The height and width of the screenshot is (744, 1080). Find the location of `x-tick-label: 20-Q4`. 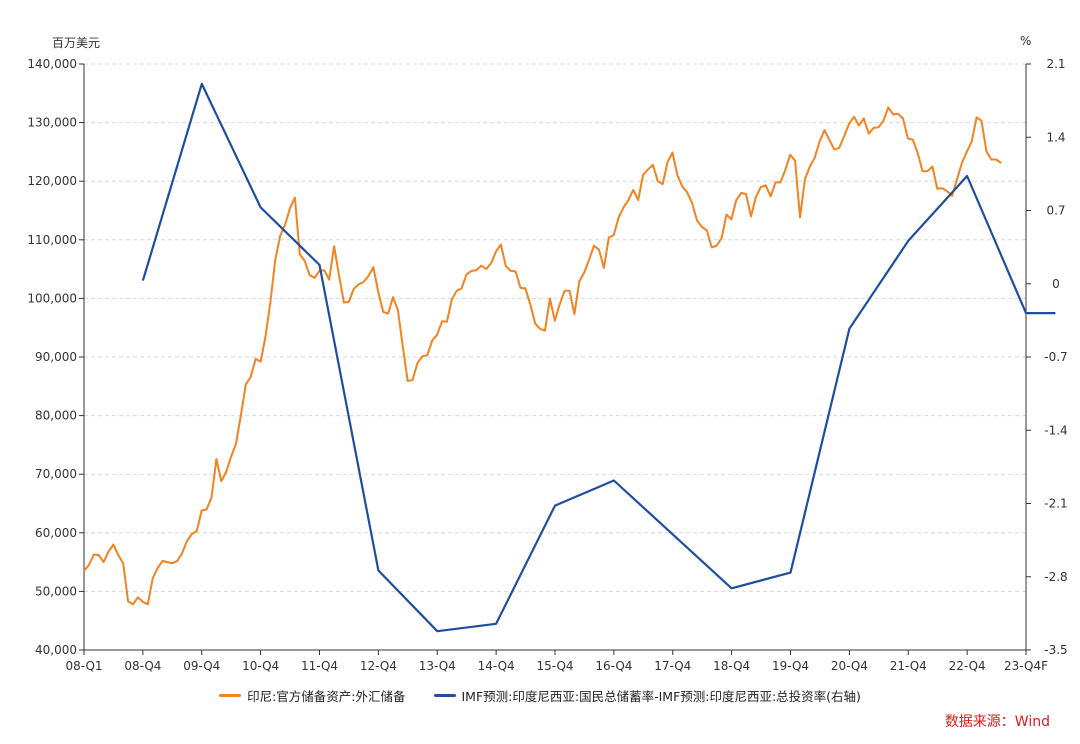

x-tick-label: 20-Q4 is located at coordinates (849, 666).